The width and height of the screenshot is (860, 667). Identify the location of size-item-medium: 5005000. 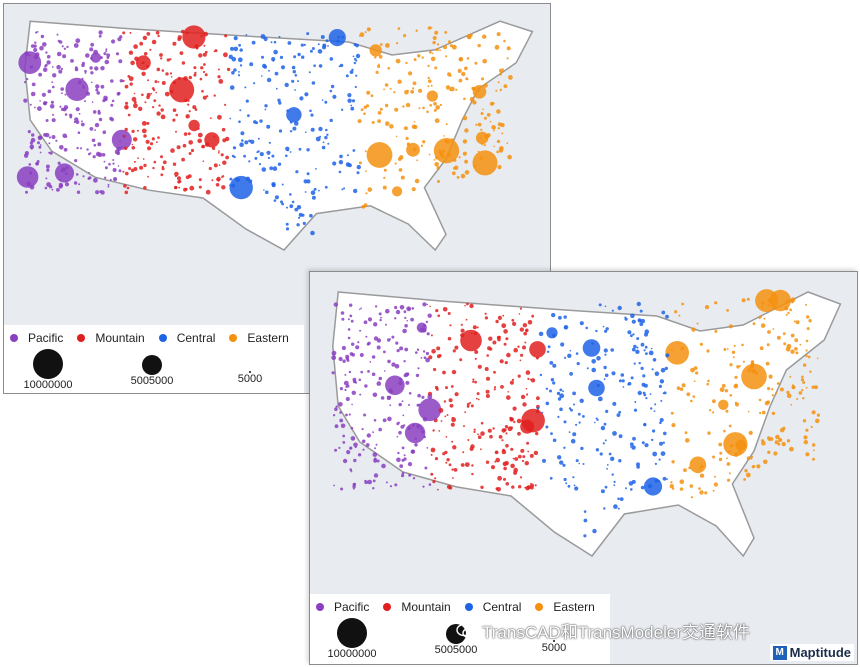
(152, 371).